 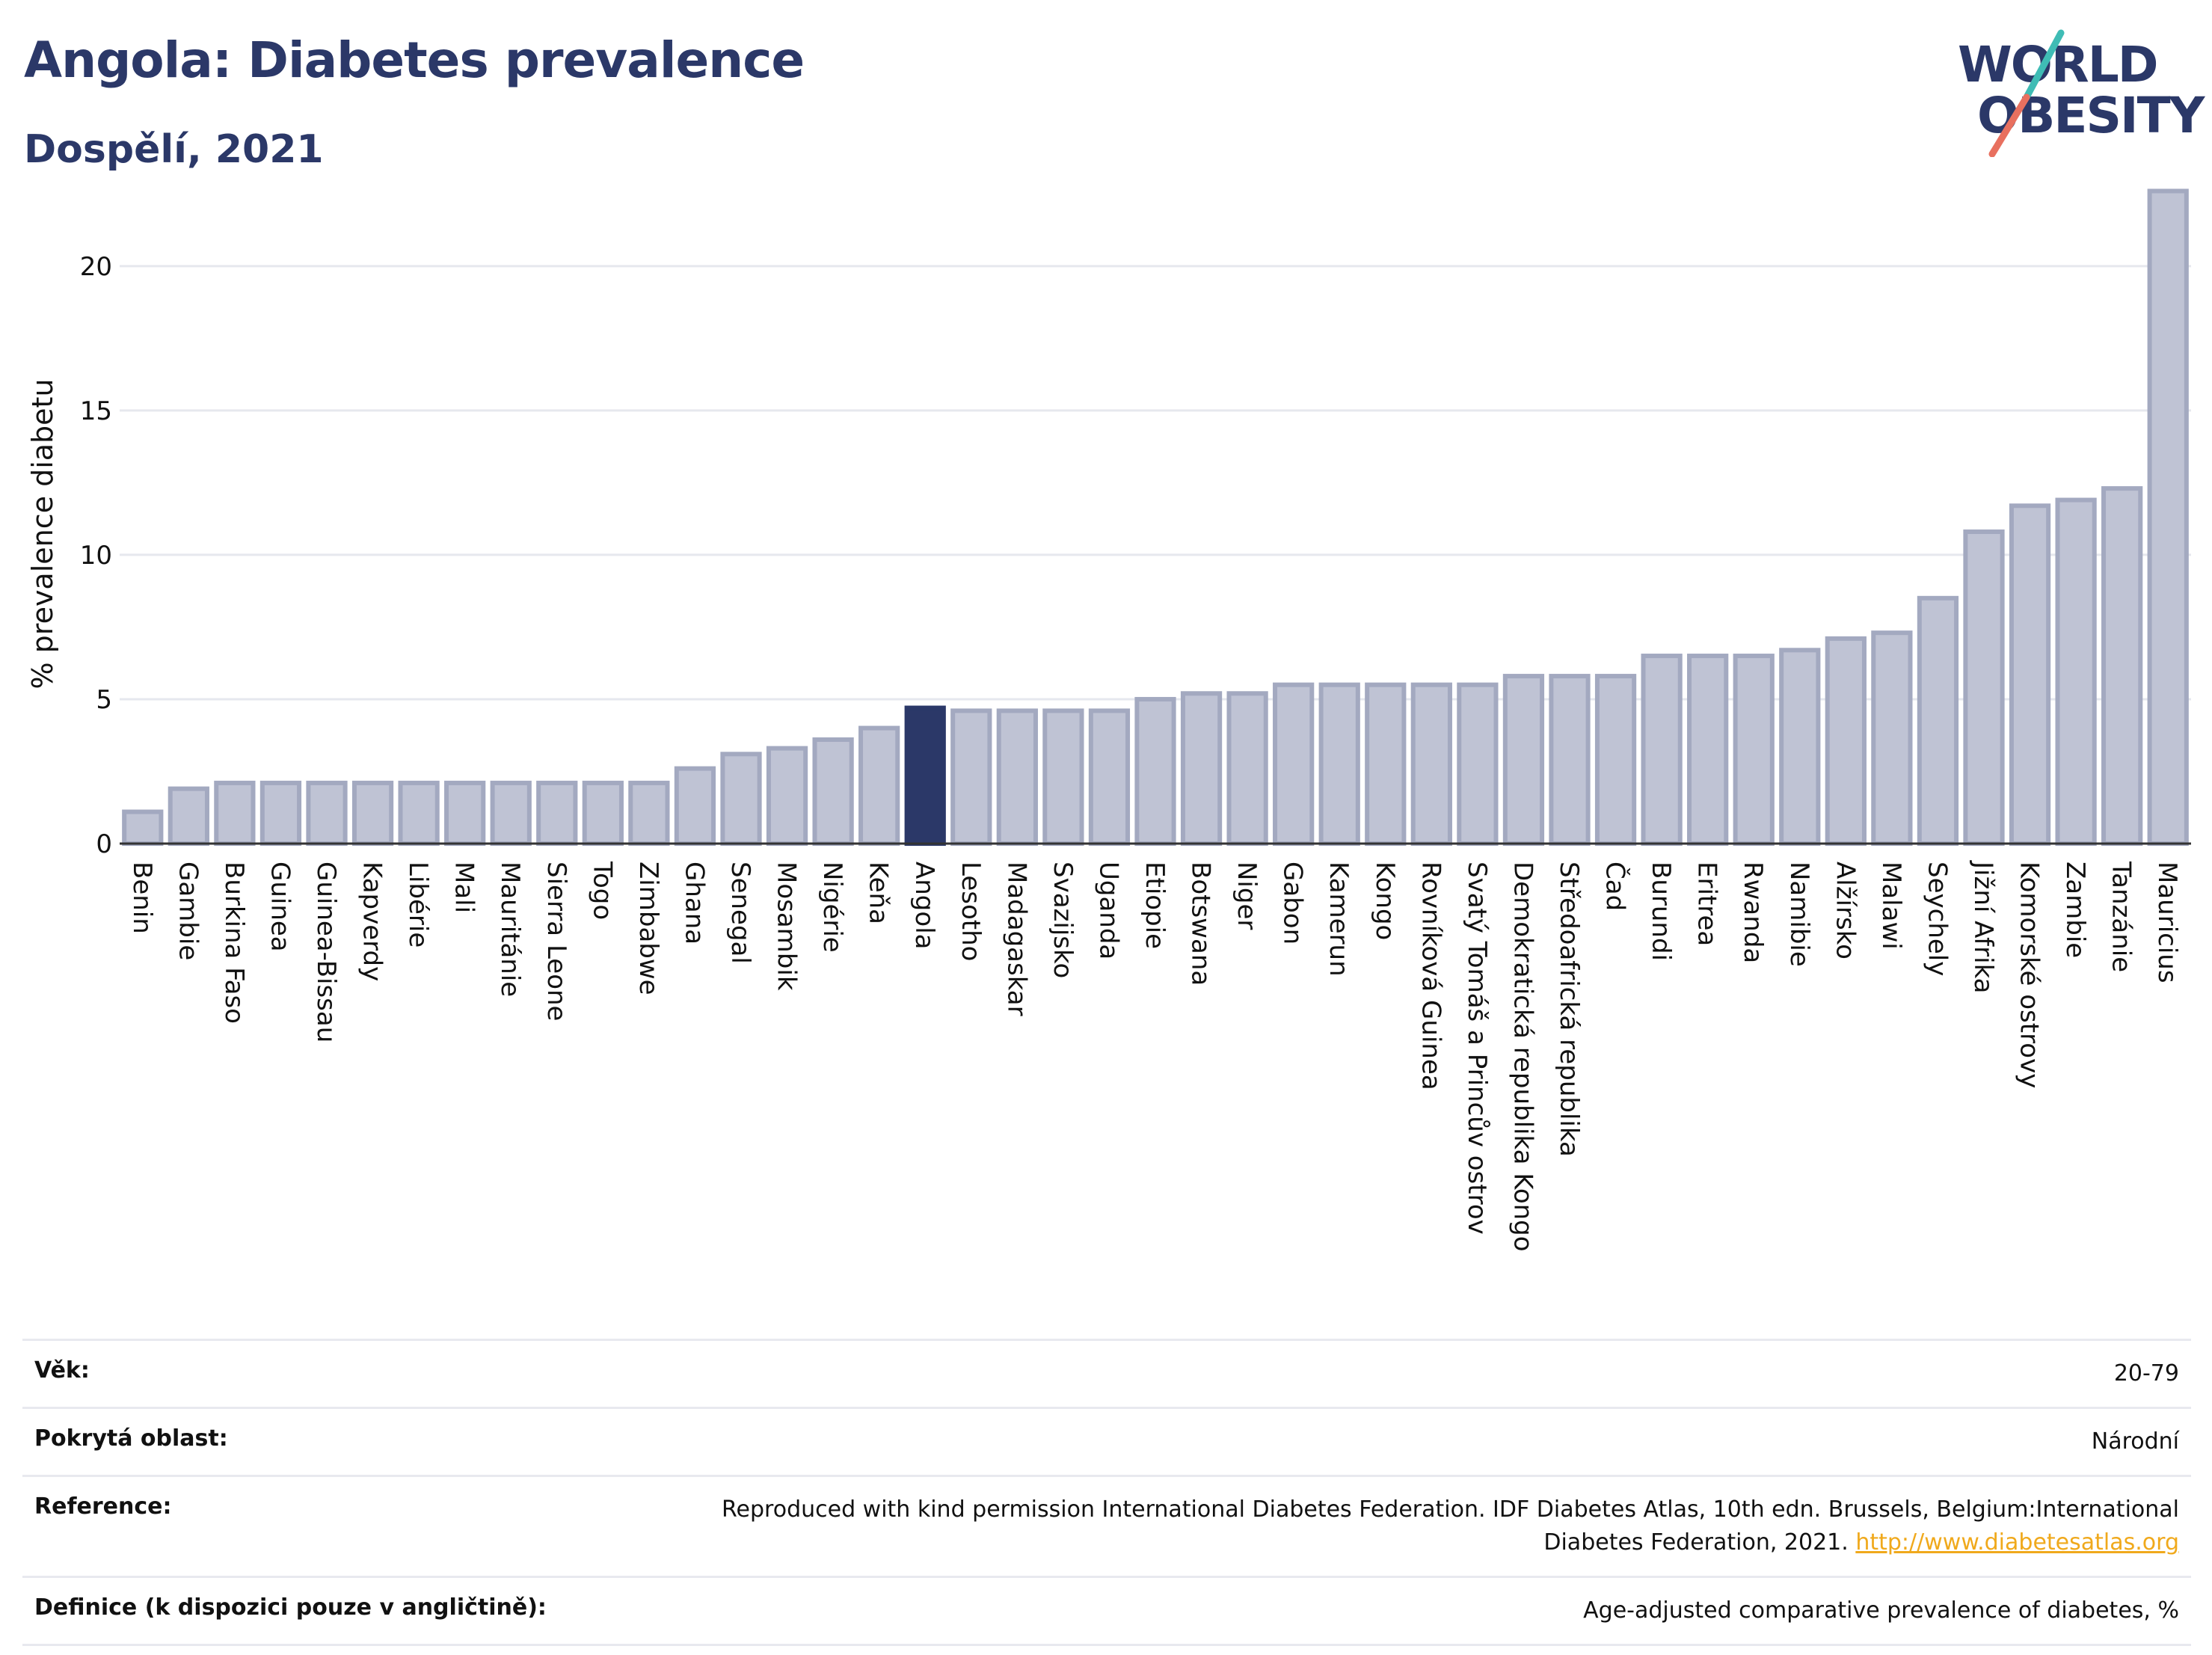 I want to click on bar-burundi, so click(x=1662, y=750).